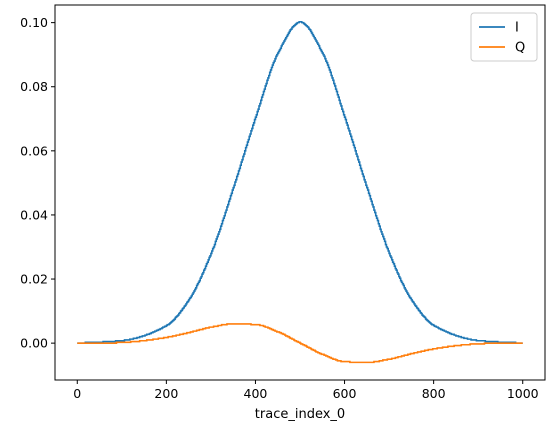 Image resolution: width=556 pixels, height=433 pixels. What do you see at coordinates (345, 393) in the screenshot?
I see `x-tick-label: 600` at bounding box center [345, 393].